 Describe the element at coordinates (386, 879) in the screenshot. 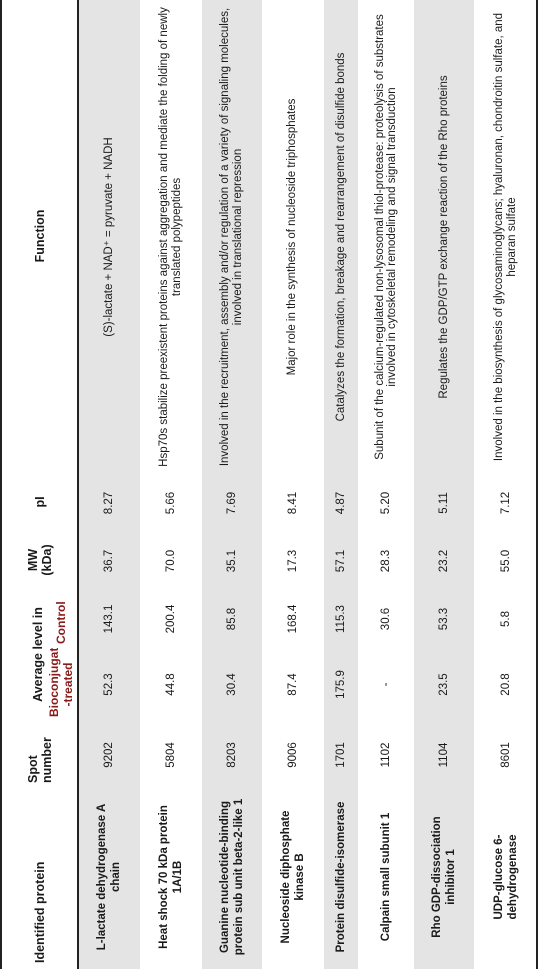

I see `protein-name: Calpain small subunit 1` at that location.